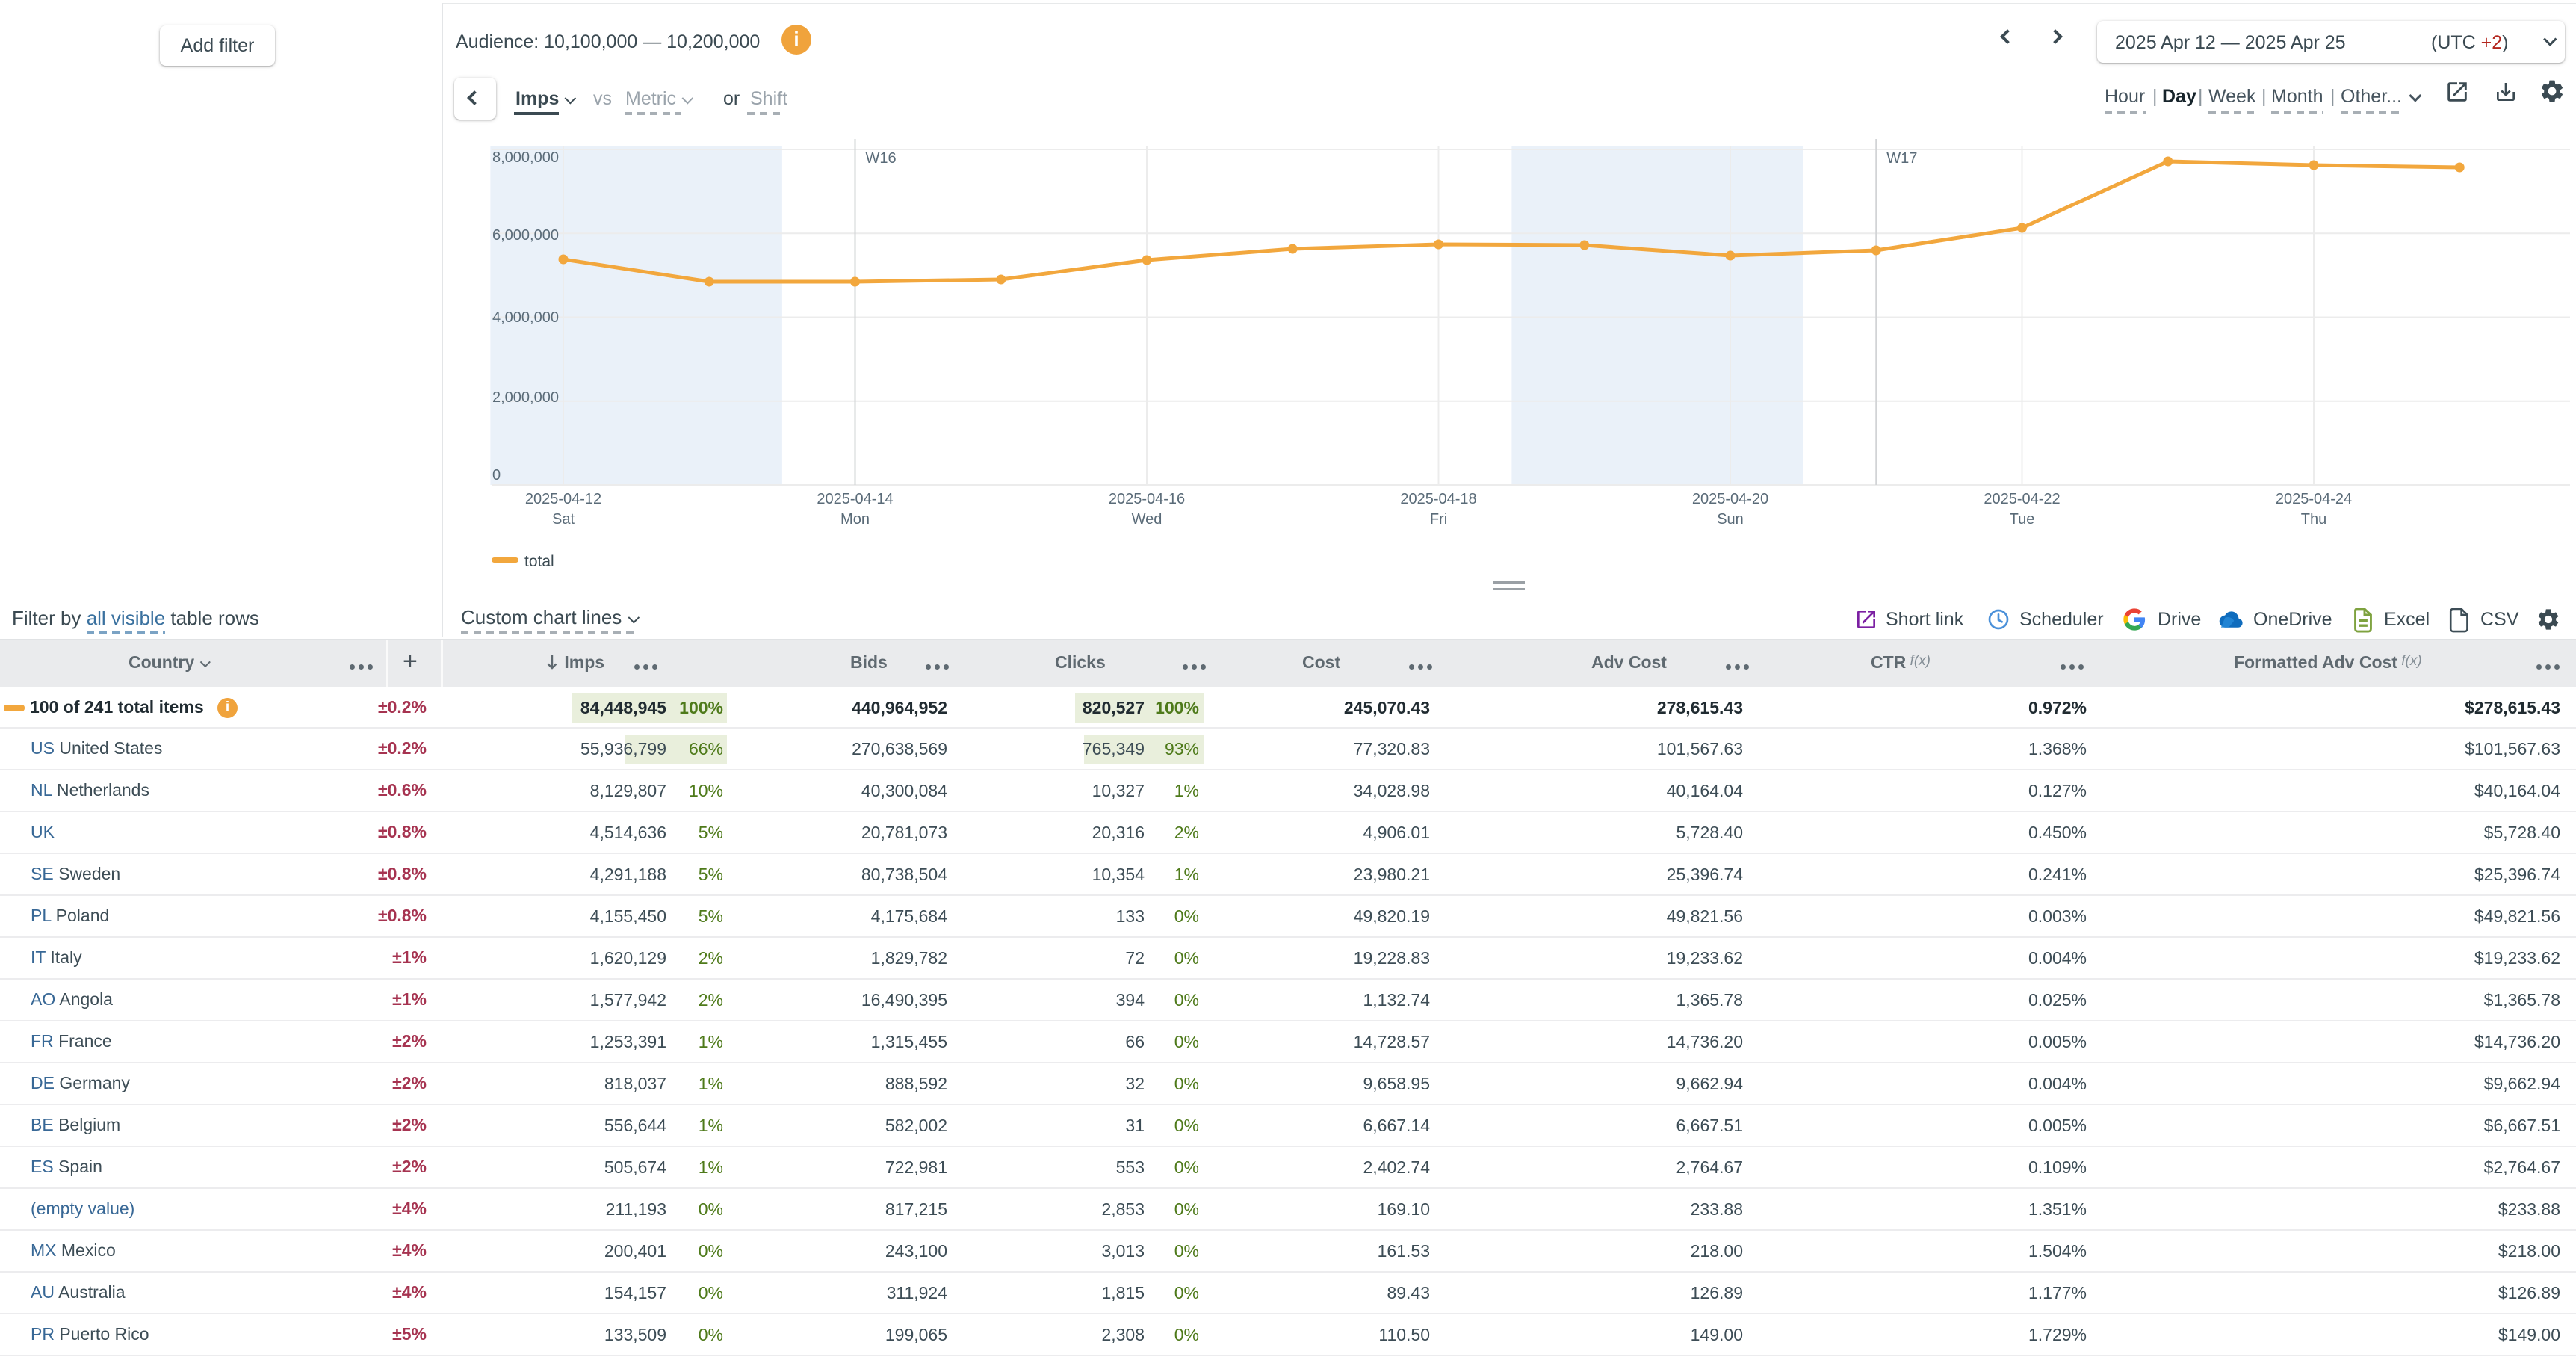  Describe the element at coordinates (1147, 519) in the screenshot. I see `svg-text: Wed` at that location.